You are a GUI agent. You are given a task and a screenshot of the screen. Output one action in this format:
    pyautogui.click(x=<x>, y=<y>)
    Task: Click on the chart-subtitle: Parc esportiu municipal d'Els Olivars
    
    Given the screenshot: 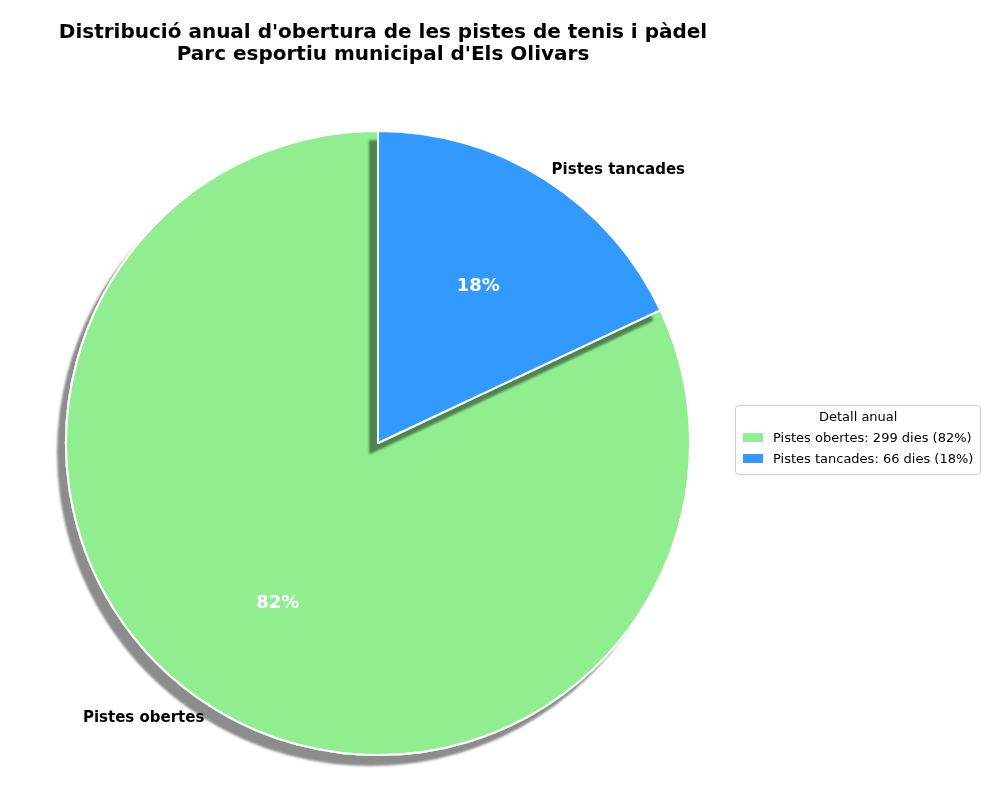 What is the action you would take?
    pyautogui.click(x=383, y=53)
    